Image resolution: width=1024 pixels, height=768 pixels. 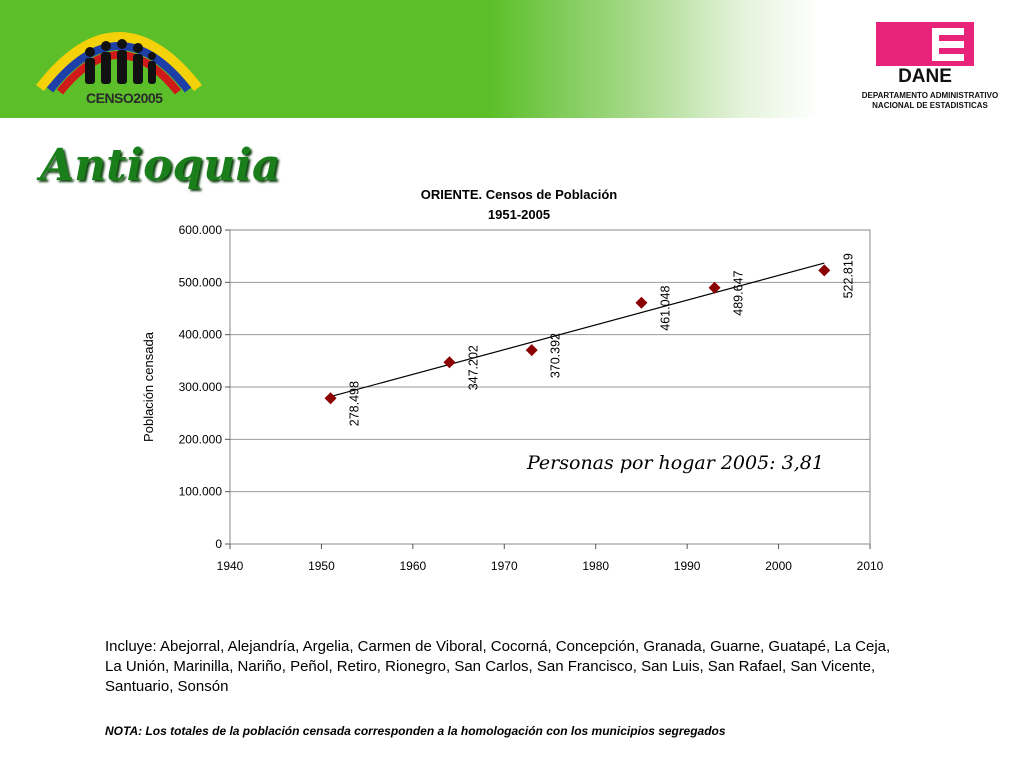 What do you see at coordinates (778, 566) in the screenshot?
I see `x-tick-label: 2000` at bounding box center [778, 566].